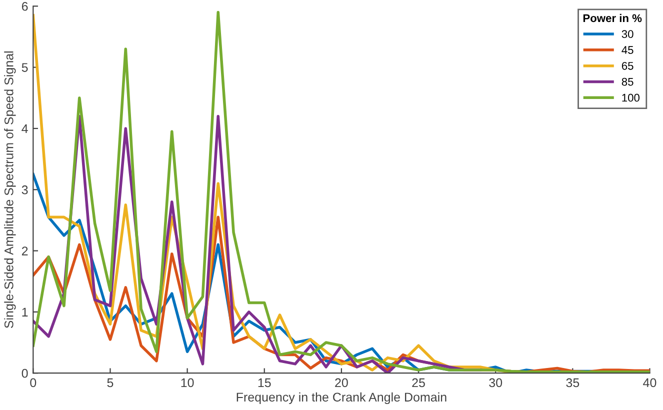  I want to click on y-tick-label: 3, so click(25, 189).